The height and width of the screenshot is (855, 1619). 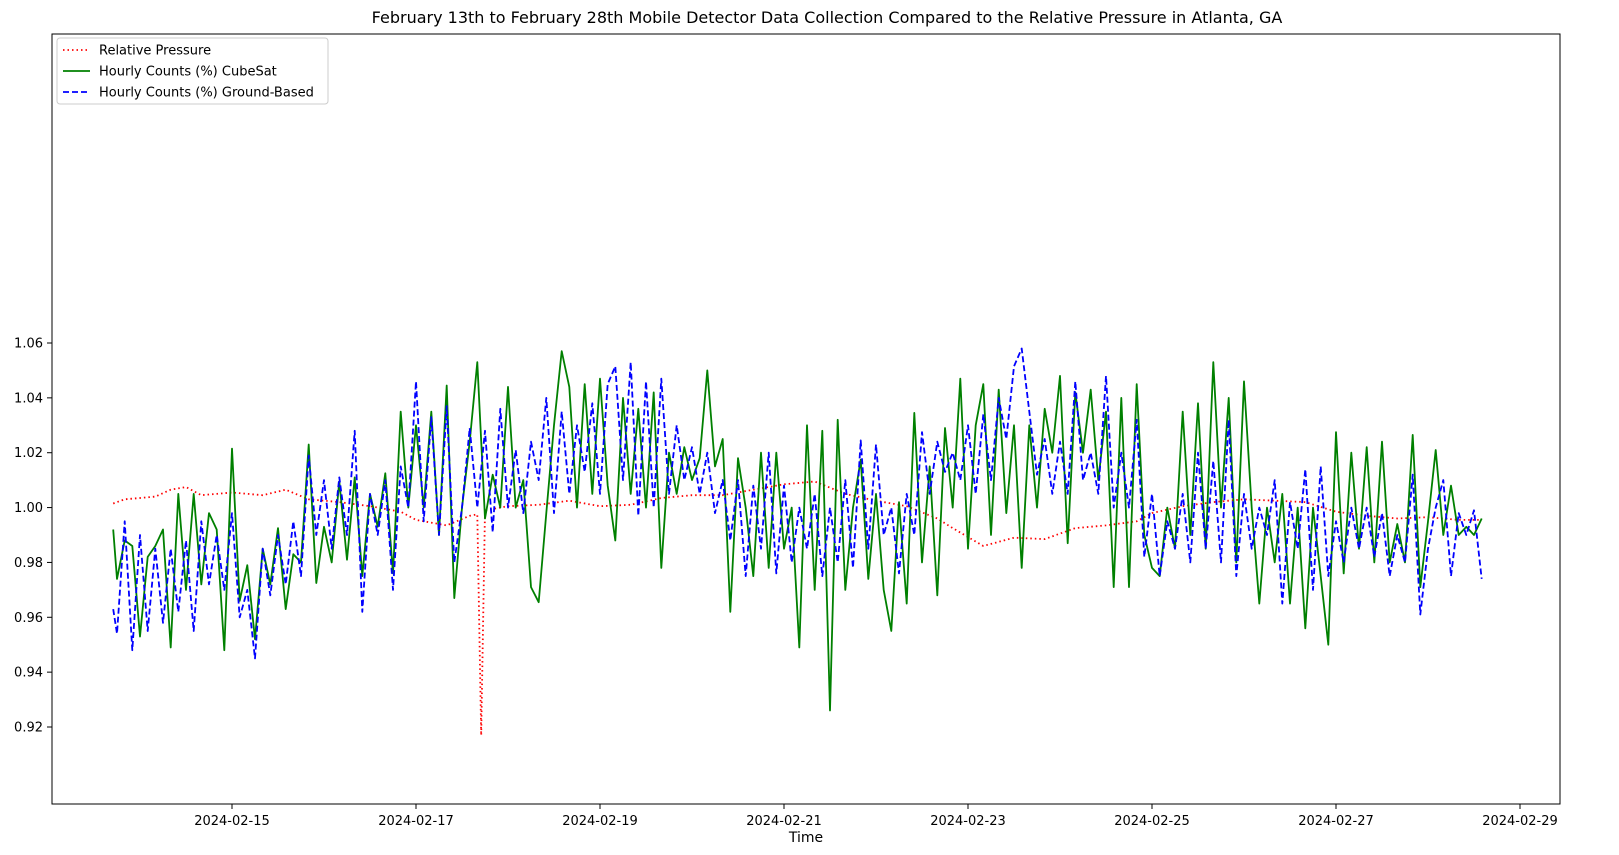 I want to click on x-axis-title: Time, so click(x=805, y=838).